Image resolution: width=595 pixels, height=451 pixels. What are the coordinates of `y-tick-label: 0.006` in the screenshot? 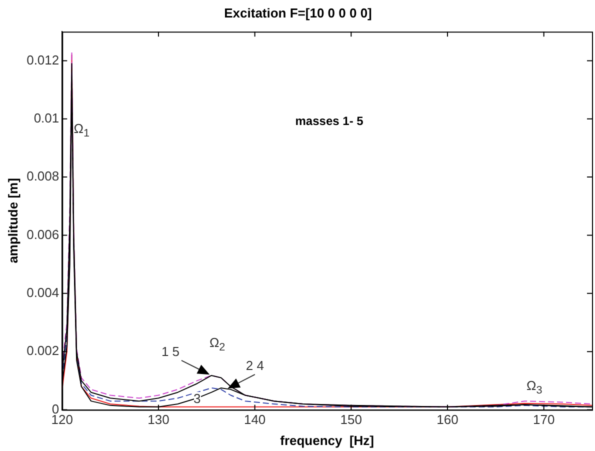 It's located at (43, 234).